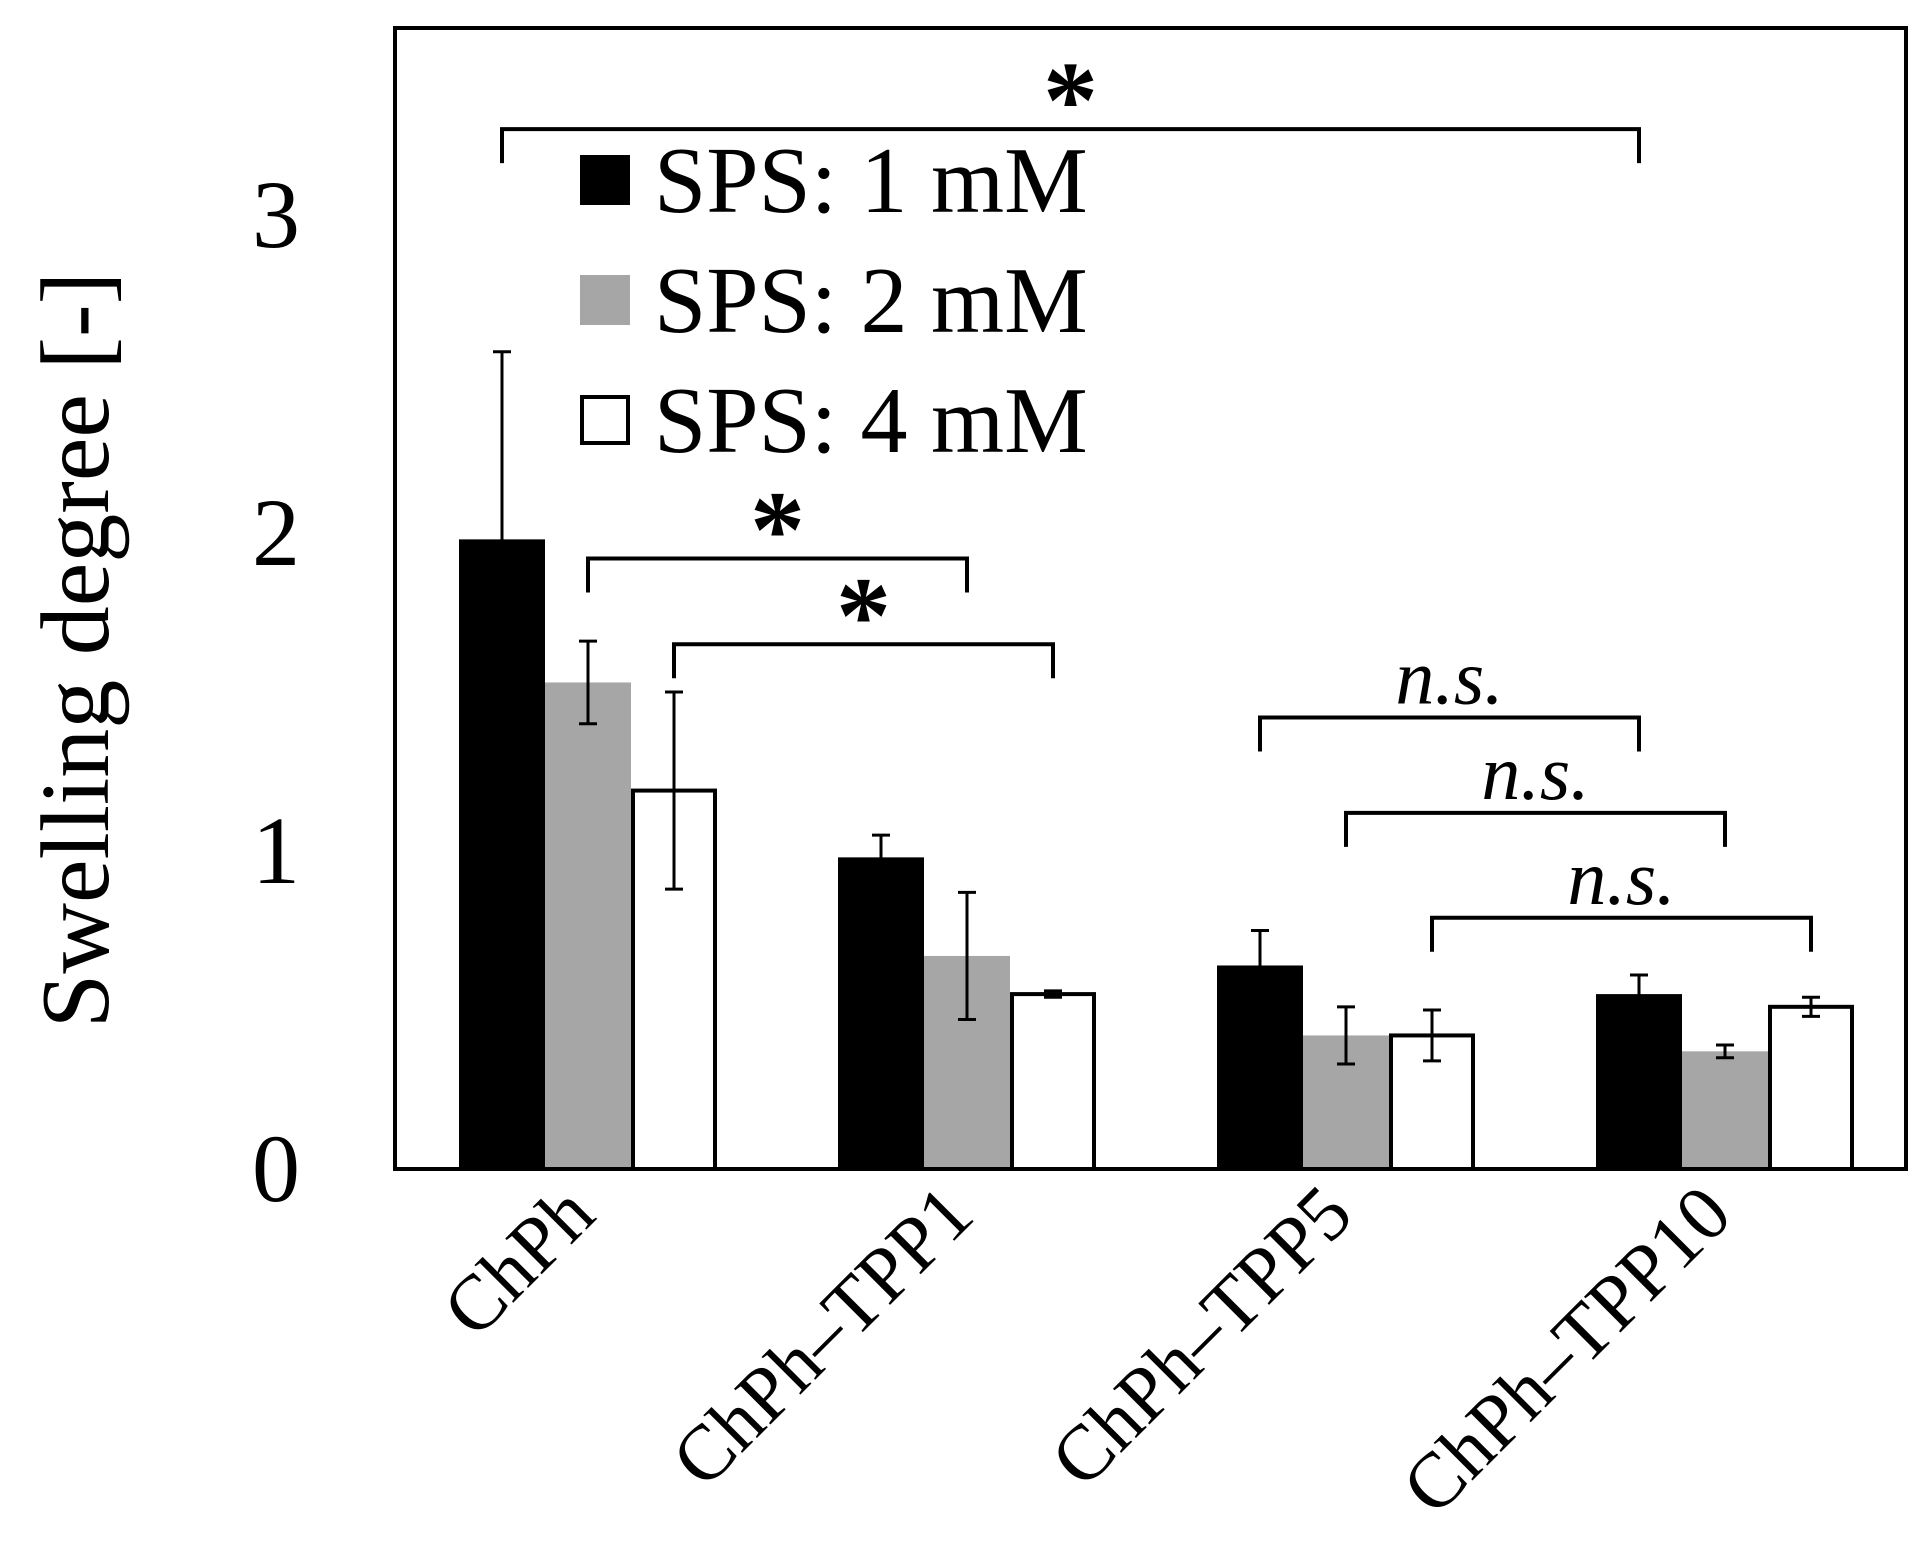 The image size is (1926, 1563). I want to click on y-tick-label: 2, so click(276, 532).